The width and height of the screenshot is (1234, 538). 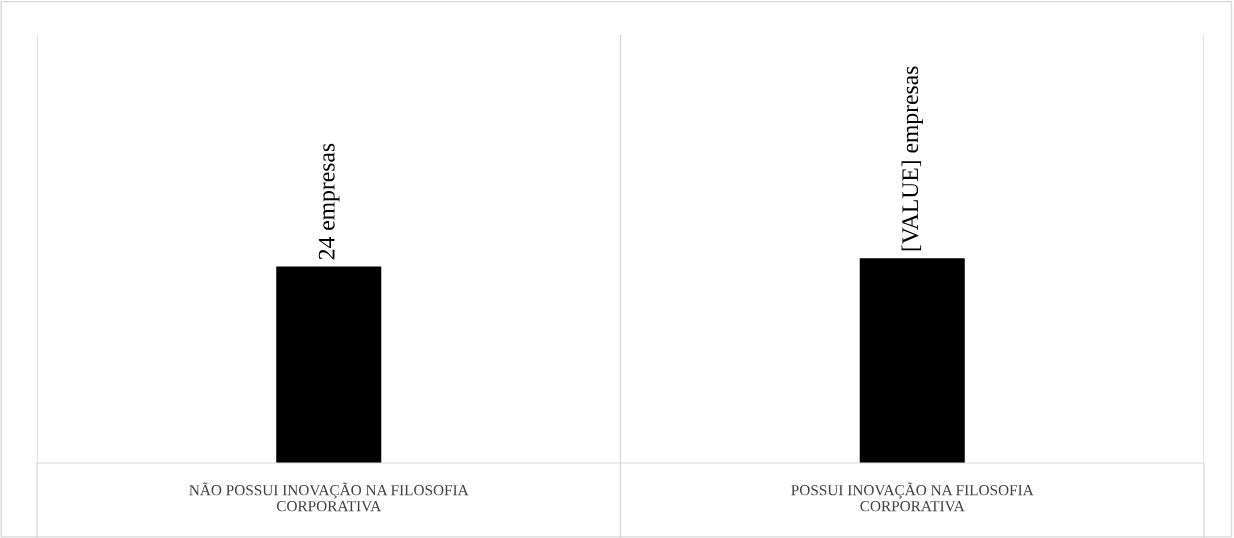 What do you see at coordinates (912, 158) in the screenshot?
I see `data-label: [VALUE] empresas` at bounding box center [912, 158].